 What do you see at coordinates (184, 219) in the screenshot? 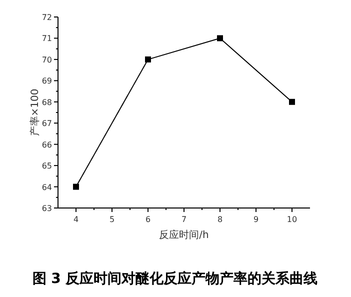
I see `x-tick-label: 7` at bounding box center [184, 219].